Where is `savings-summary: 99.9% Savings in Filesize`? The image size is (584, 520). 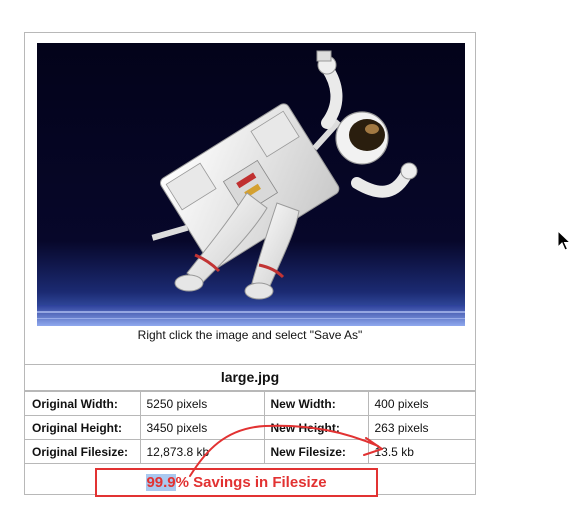
savings-summary: 99.9% Savings in Filesize is located at coordinates (236, 482).